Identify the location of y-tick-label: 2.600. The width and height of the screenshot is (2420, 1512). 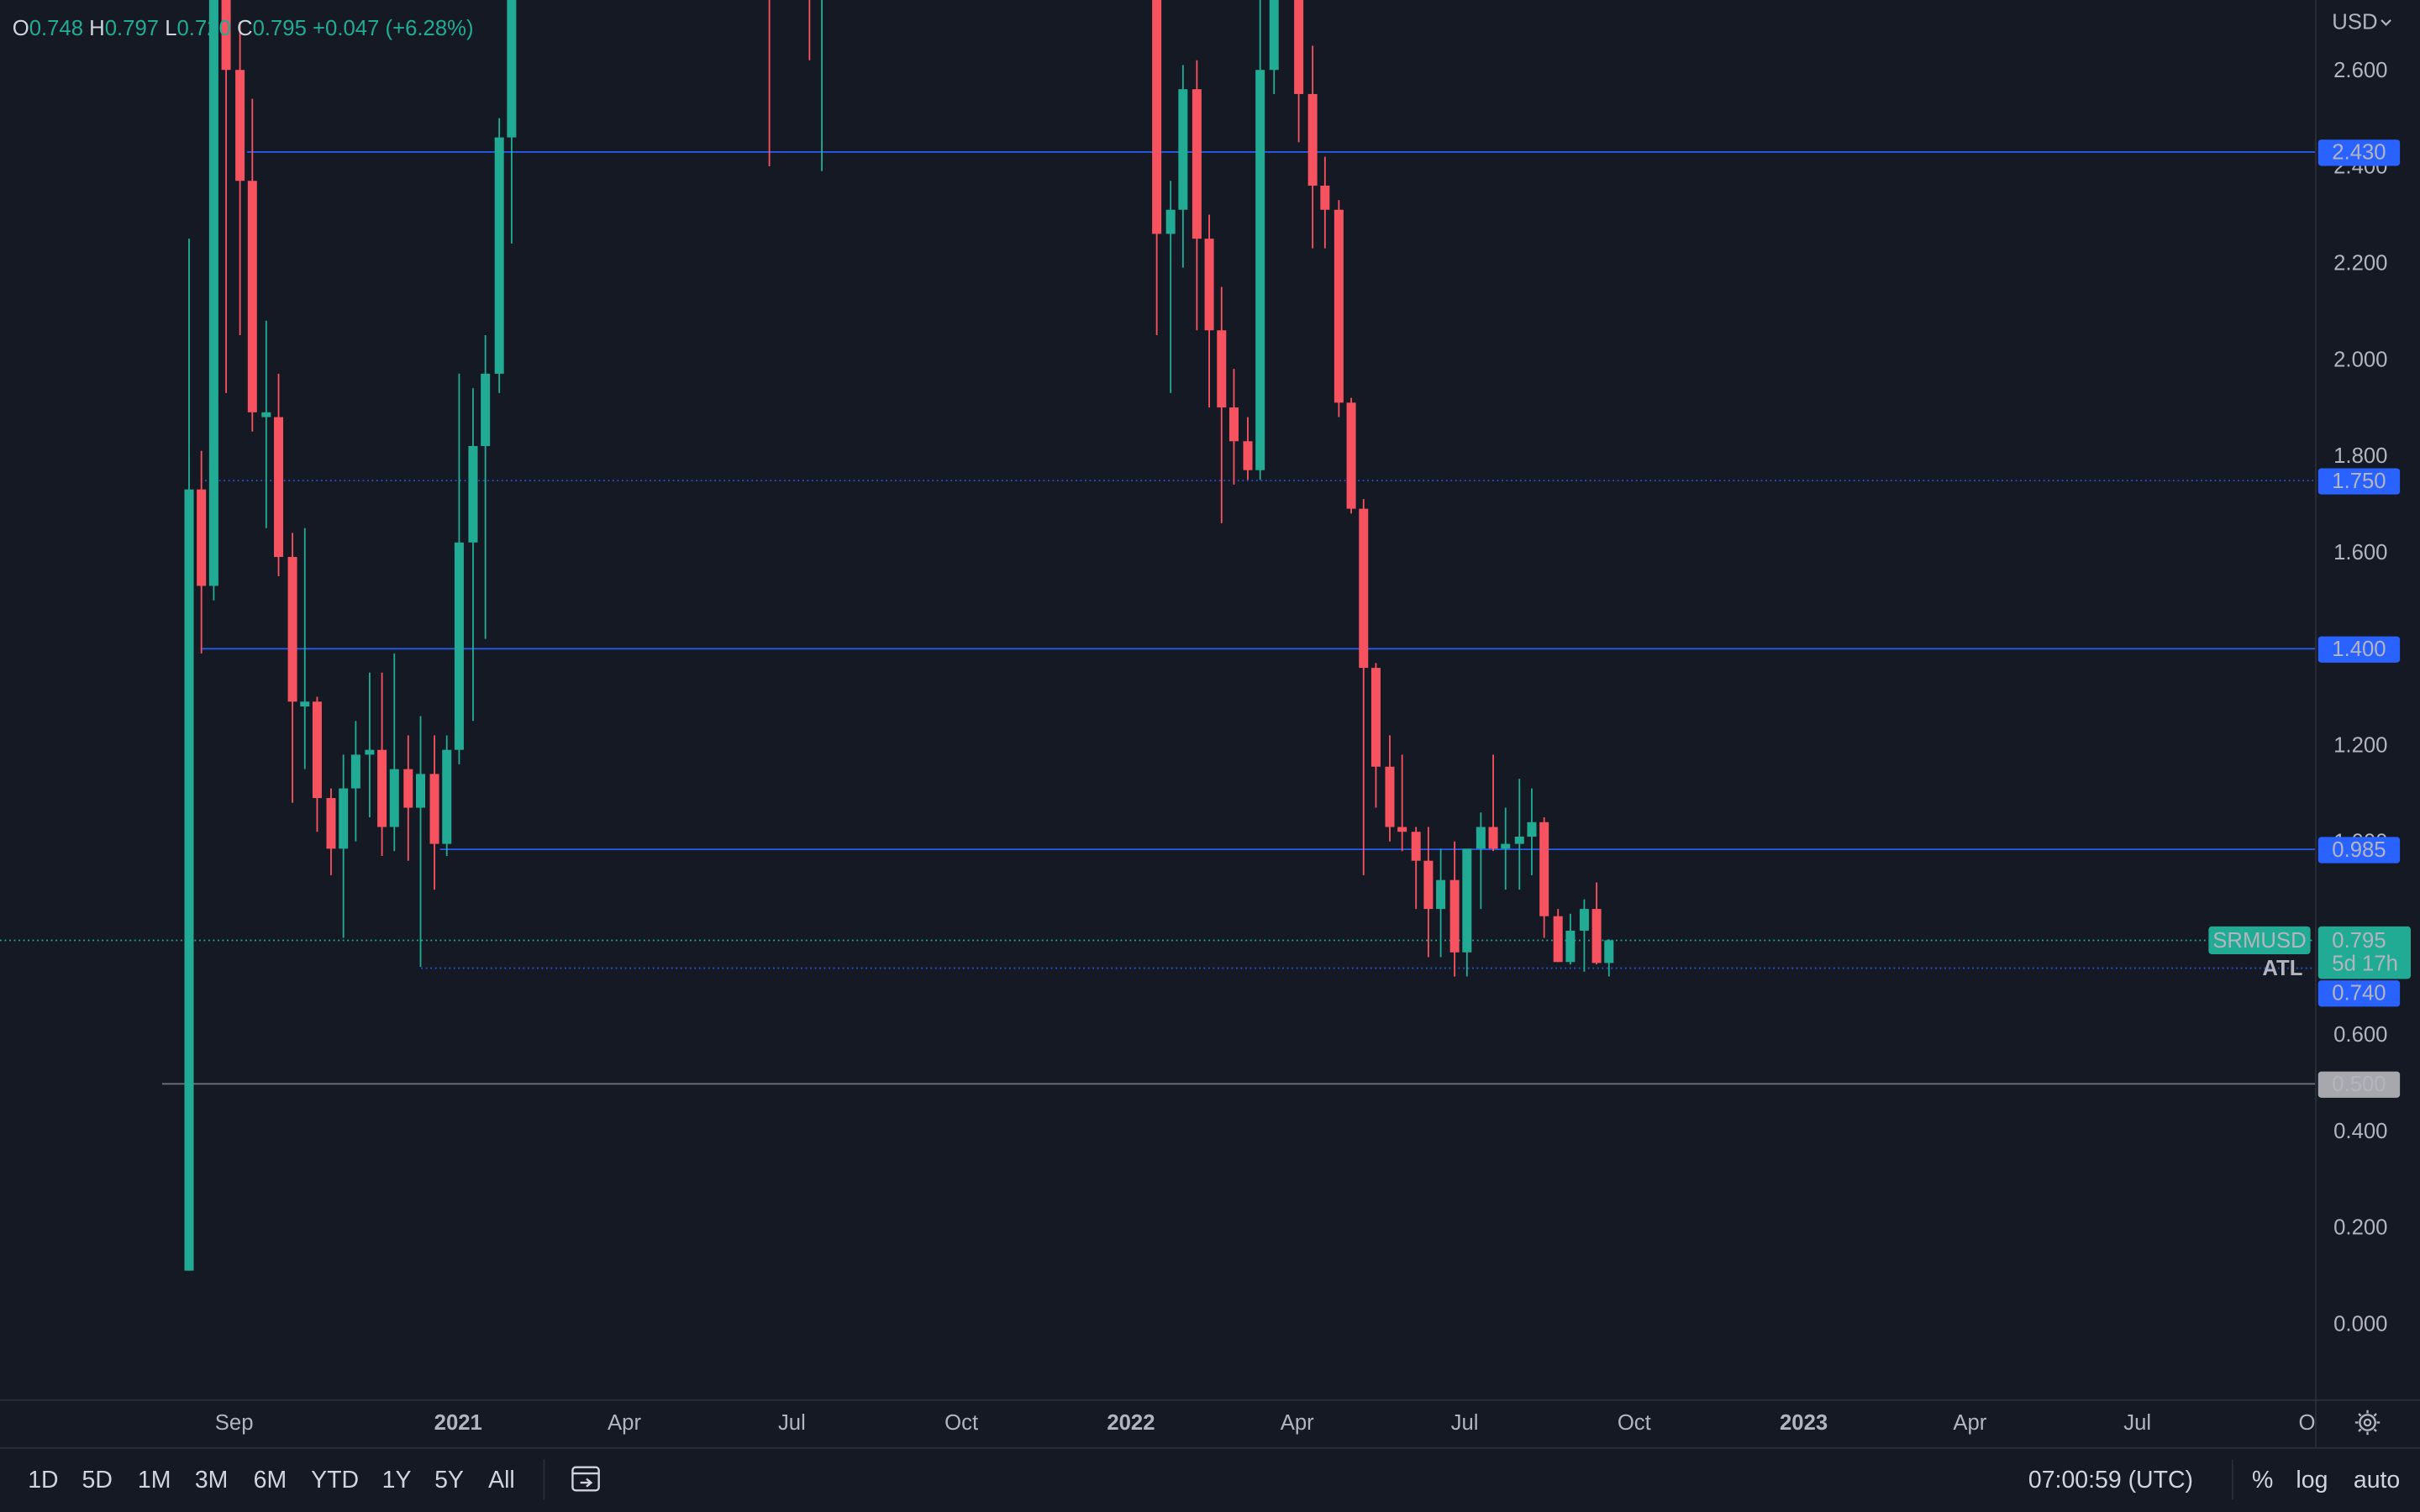
(2360, 70).